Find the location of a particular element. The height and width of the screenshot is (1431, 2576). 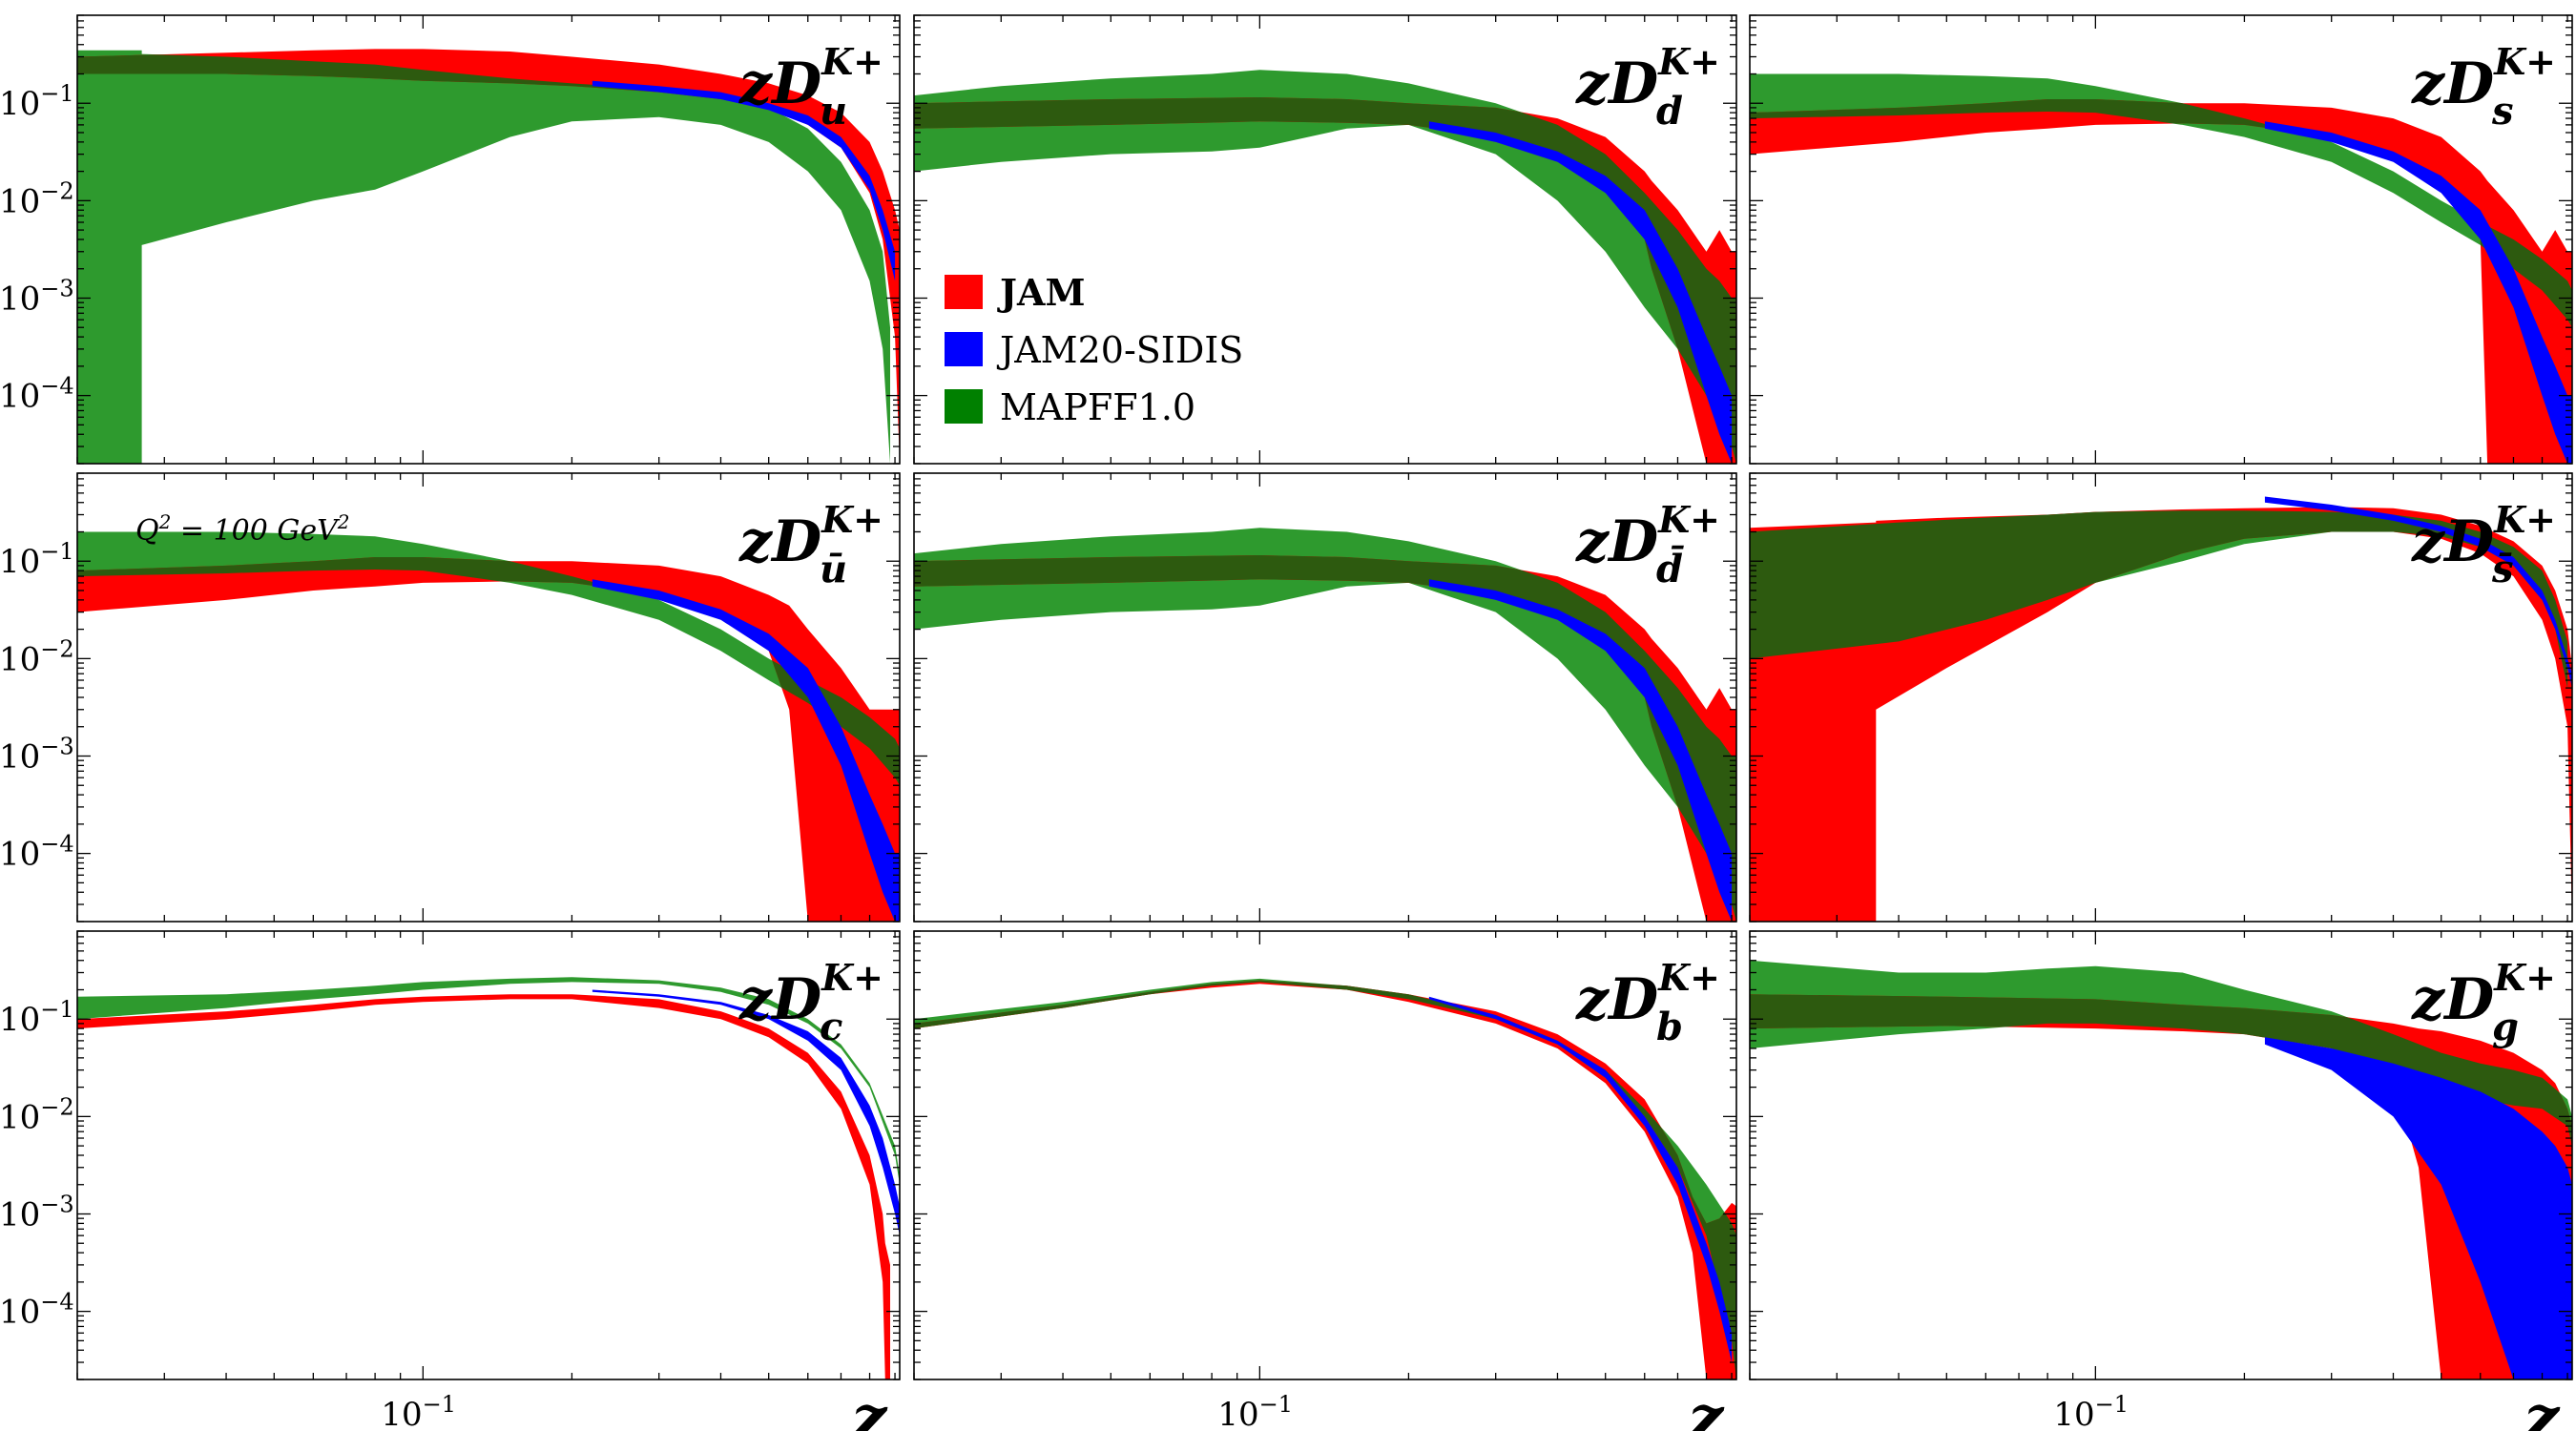

bands-s is located at coordinates (2161, 268).